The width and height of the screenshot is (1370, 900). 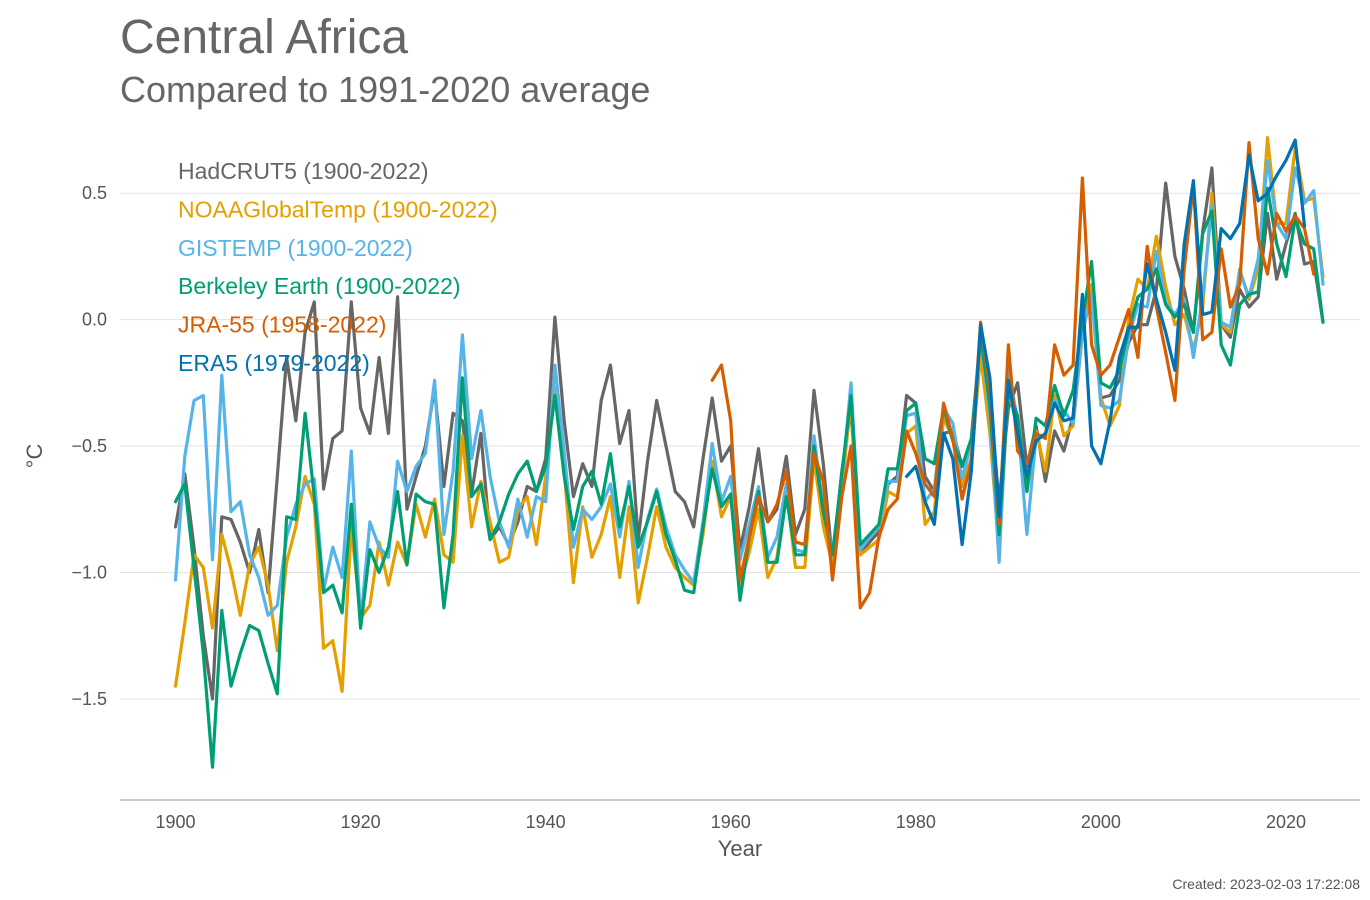 What do you see at coordinates (282, 325) in the screenshot?
I see `legend-entry: JRA-55 (1958-2022)` at bounding box center [282, 325].